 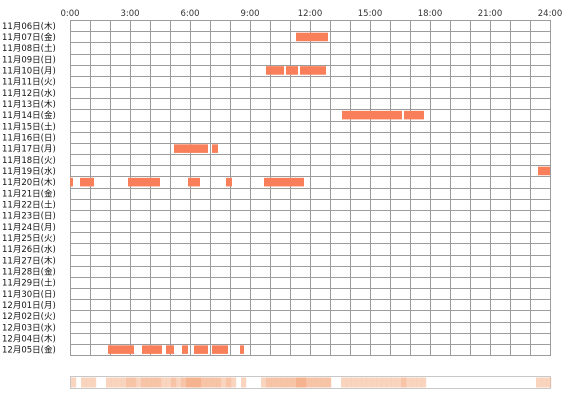 What do you see at coordinates (29, 93) in the screenshot?
I see `day-label: 11月12日(水)` at bounding box center [29, 93].